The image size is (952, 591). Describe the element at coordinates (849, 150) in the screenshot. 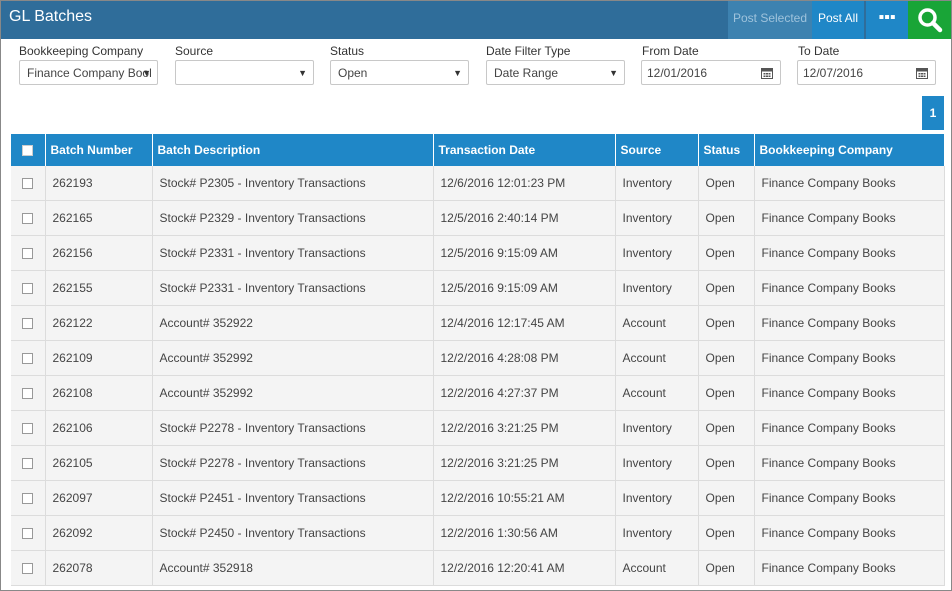

I see `column-header-bookkeeping-company: Bookkeeping Company` at that location.